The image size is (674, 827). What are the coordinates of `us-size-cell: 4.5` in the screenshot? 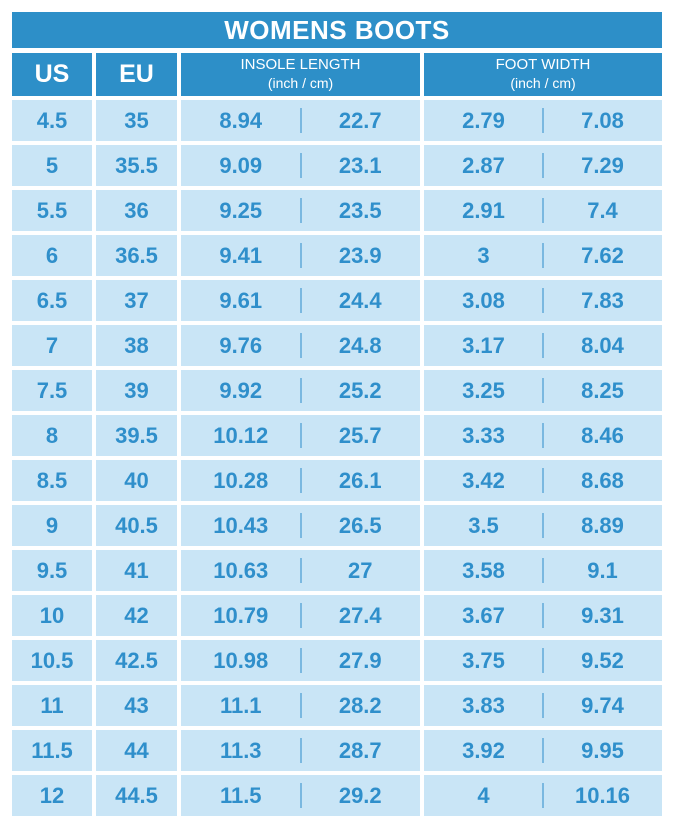 It's located at (52, 120).